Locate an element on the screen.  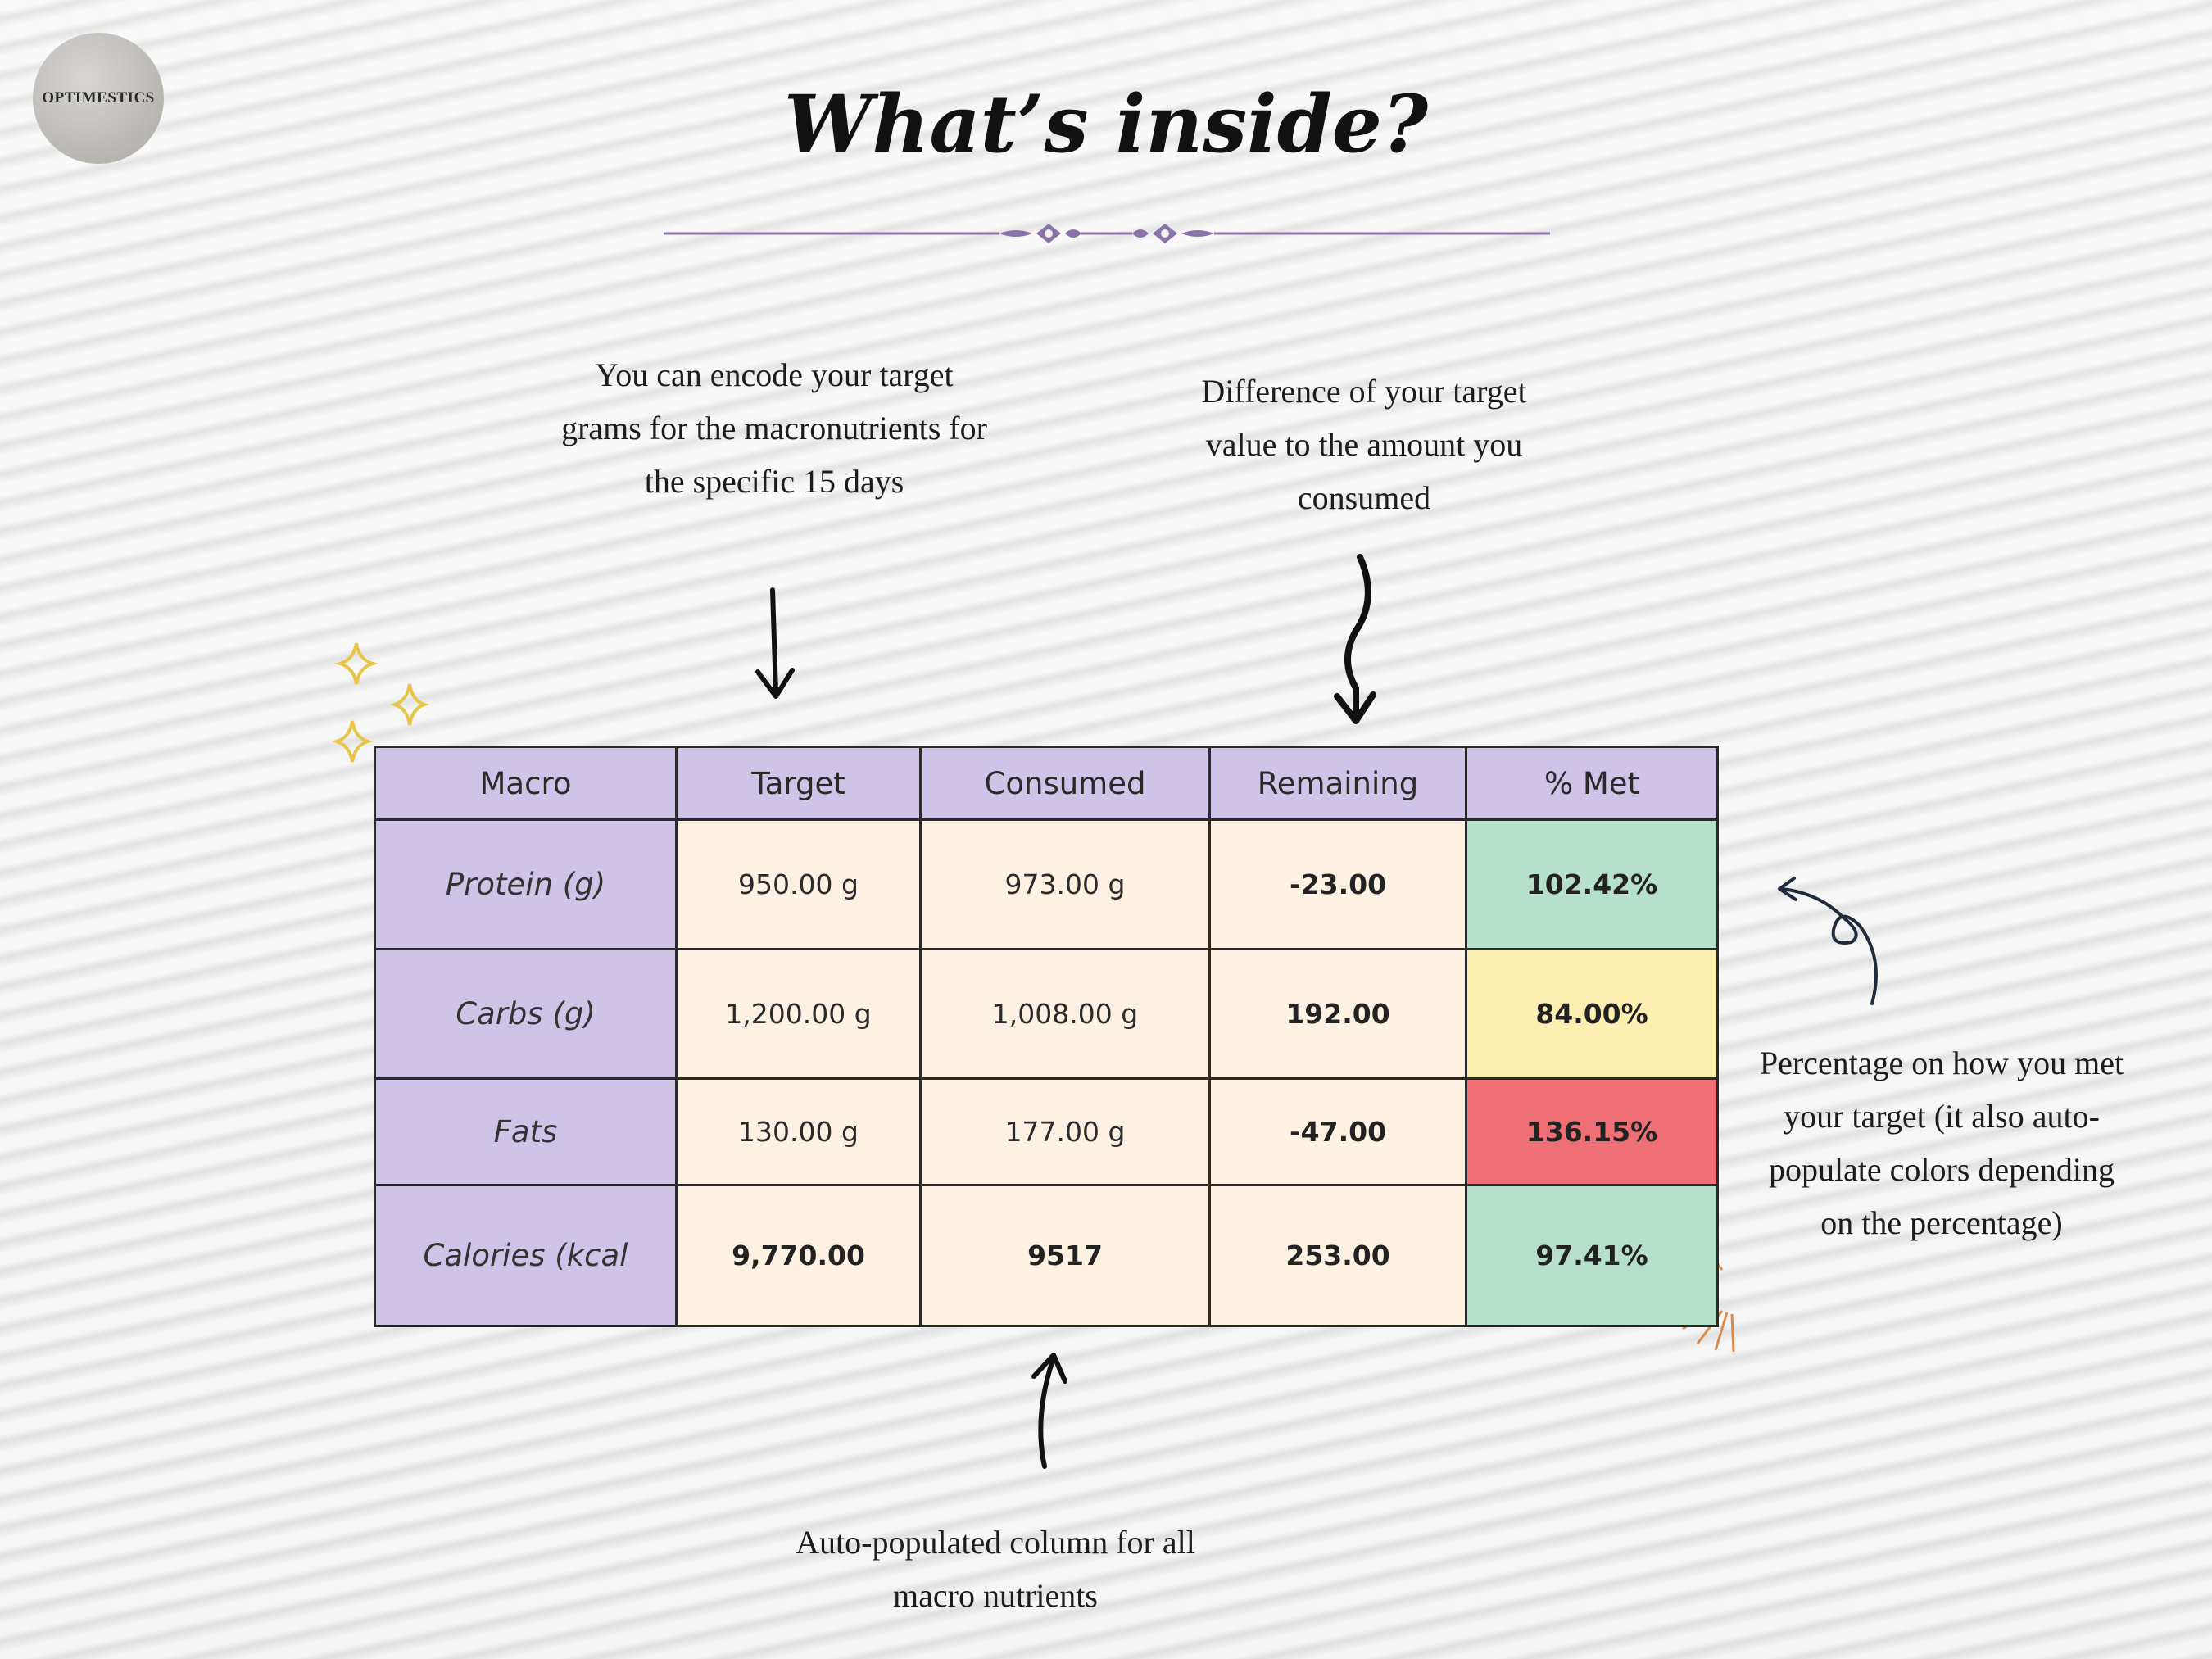
row-target-value: 9,770.00 is located at coordinates (798, 1255).